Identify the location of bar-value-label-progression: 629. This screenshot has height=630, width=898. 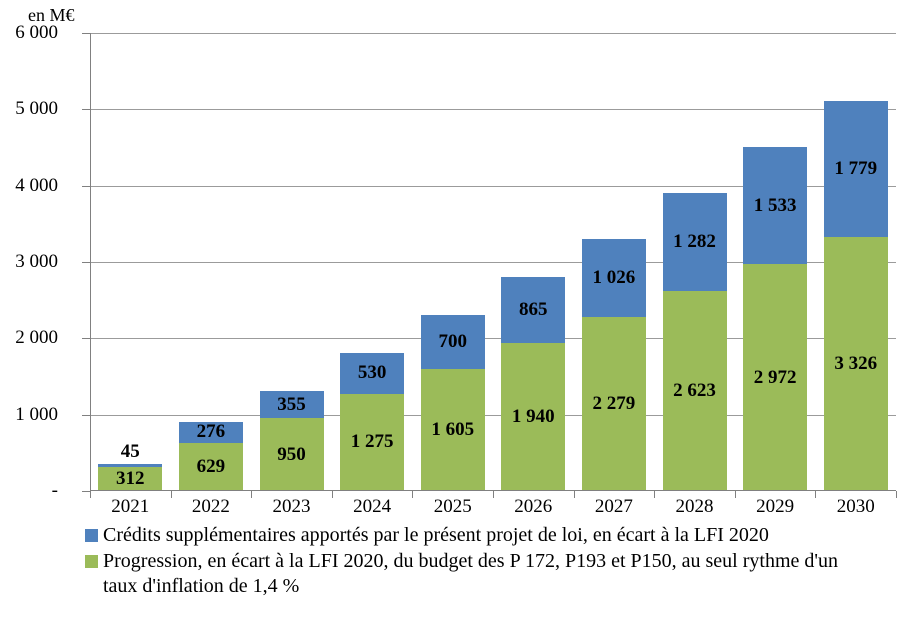
(211, 466).